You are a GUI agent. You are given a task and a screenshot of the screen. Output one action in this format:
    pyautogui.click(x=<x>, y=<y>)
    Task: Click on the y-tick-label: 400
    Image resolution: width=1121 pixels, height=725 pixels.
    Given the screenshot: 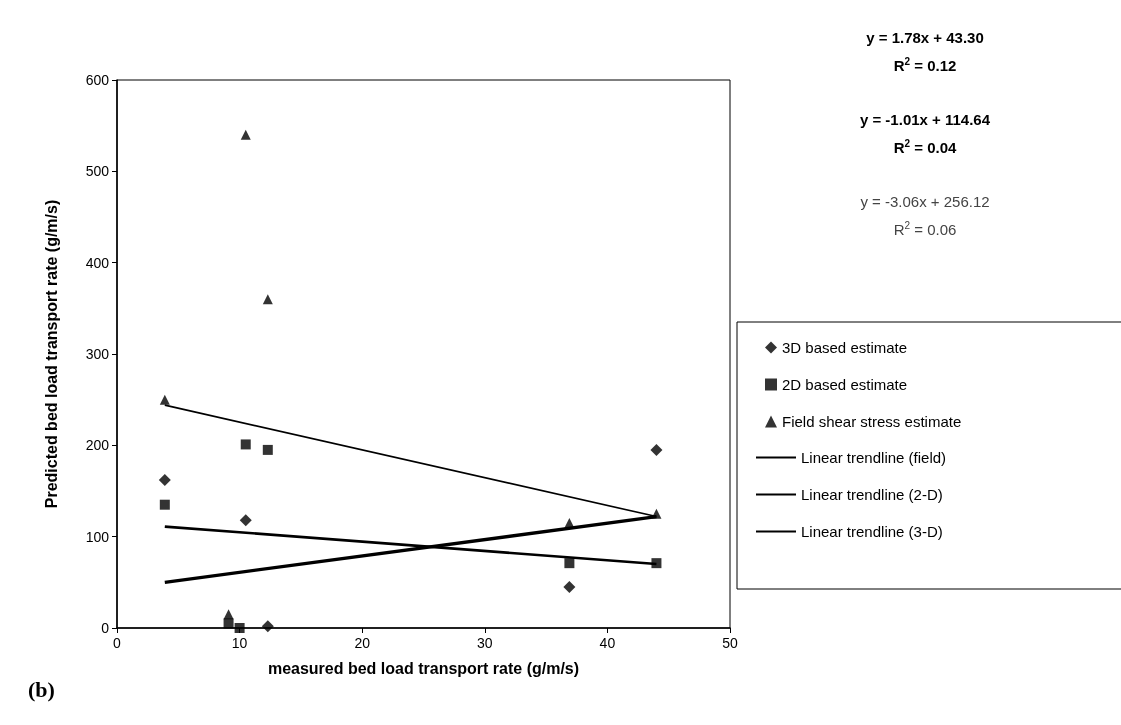 What is the action you would take?
    pyautogui.click(x=97, y=262)
    